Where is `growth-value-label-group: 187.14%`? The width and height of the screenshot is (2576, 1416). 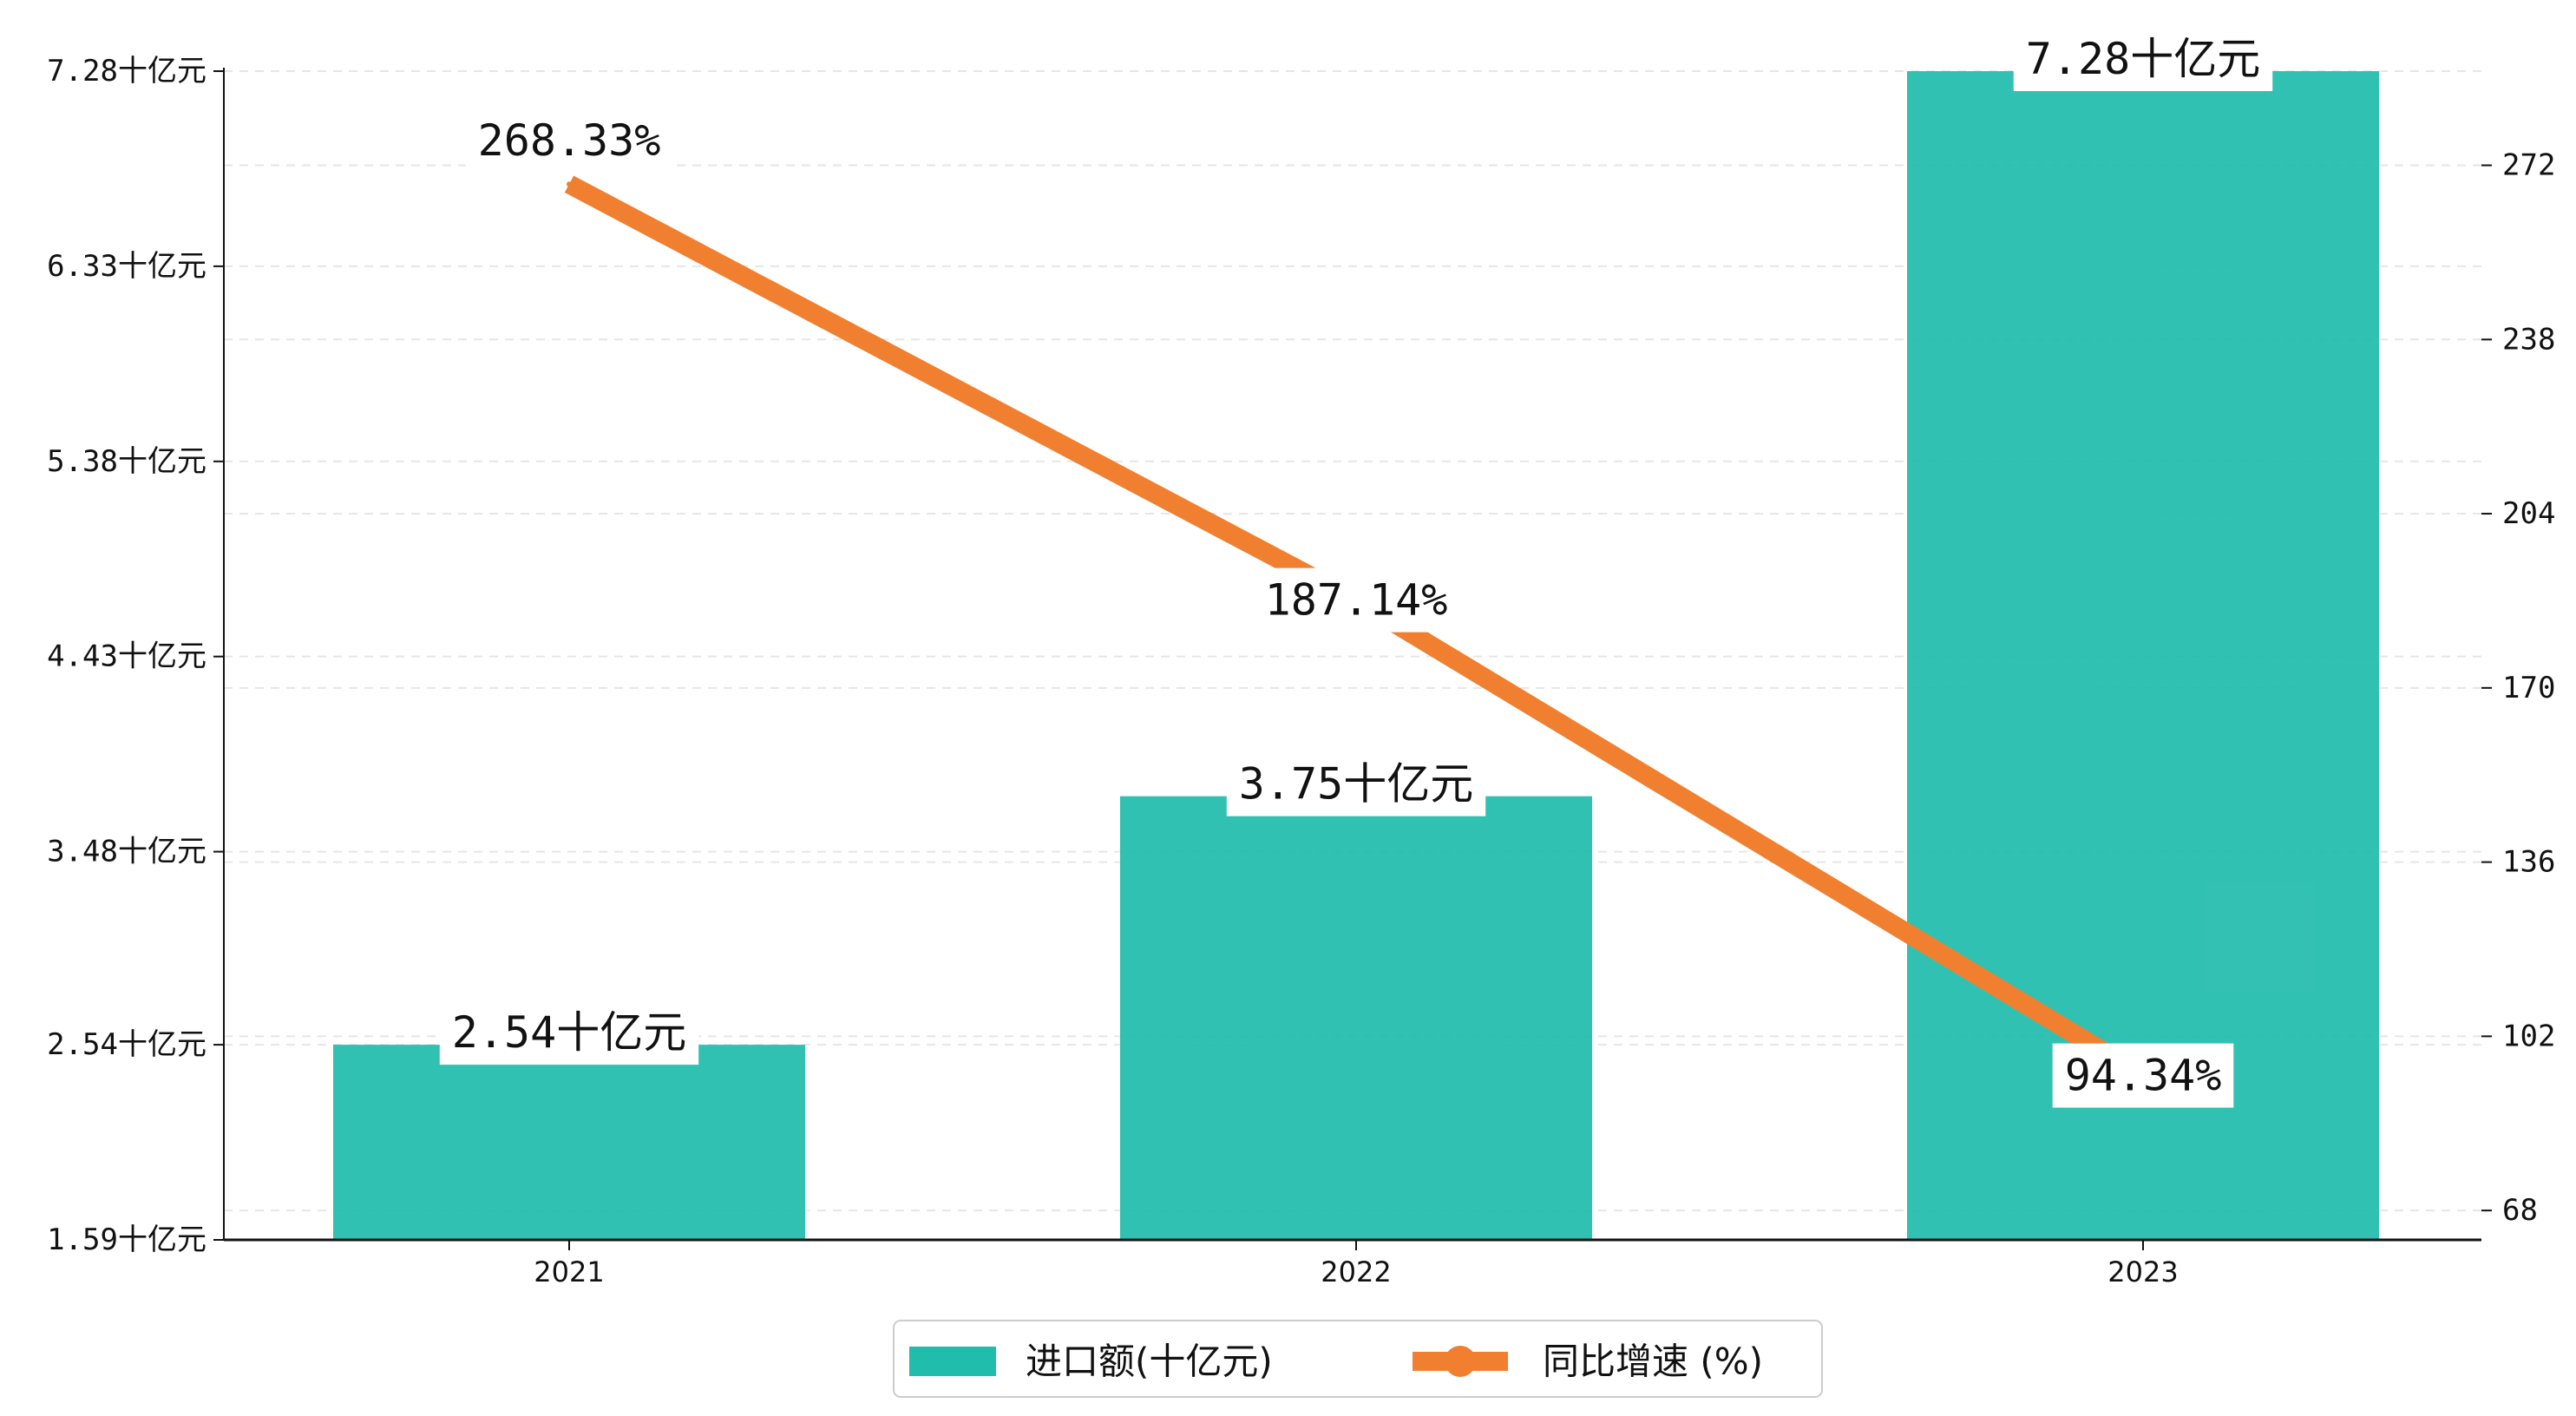 growth-value-label-group: 187.14% is located at coordinates (1356, 600).